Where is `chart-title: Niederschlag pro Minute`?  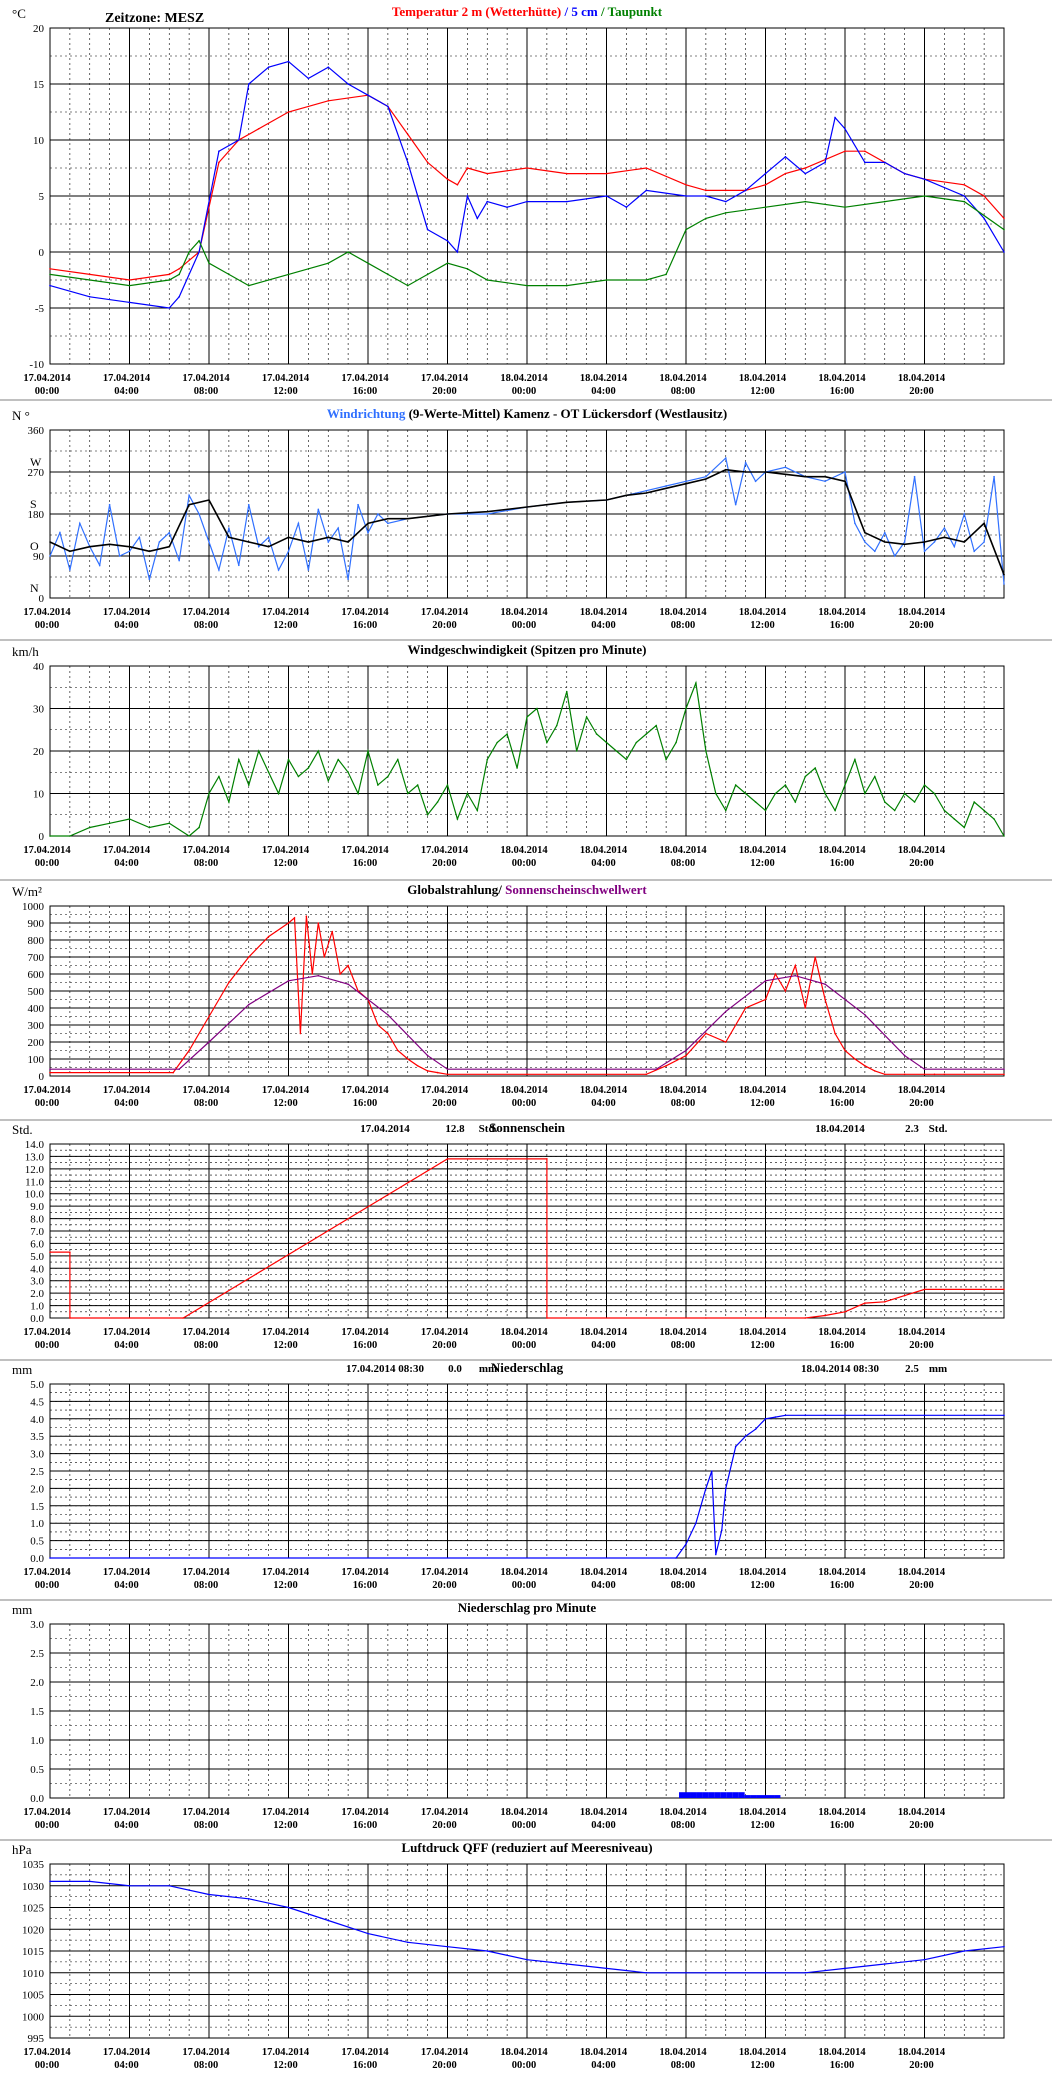
chart-title: Niederschlag pro Minute is located at coordinates (527, 1607).